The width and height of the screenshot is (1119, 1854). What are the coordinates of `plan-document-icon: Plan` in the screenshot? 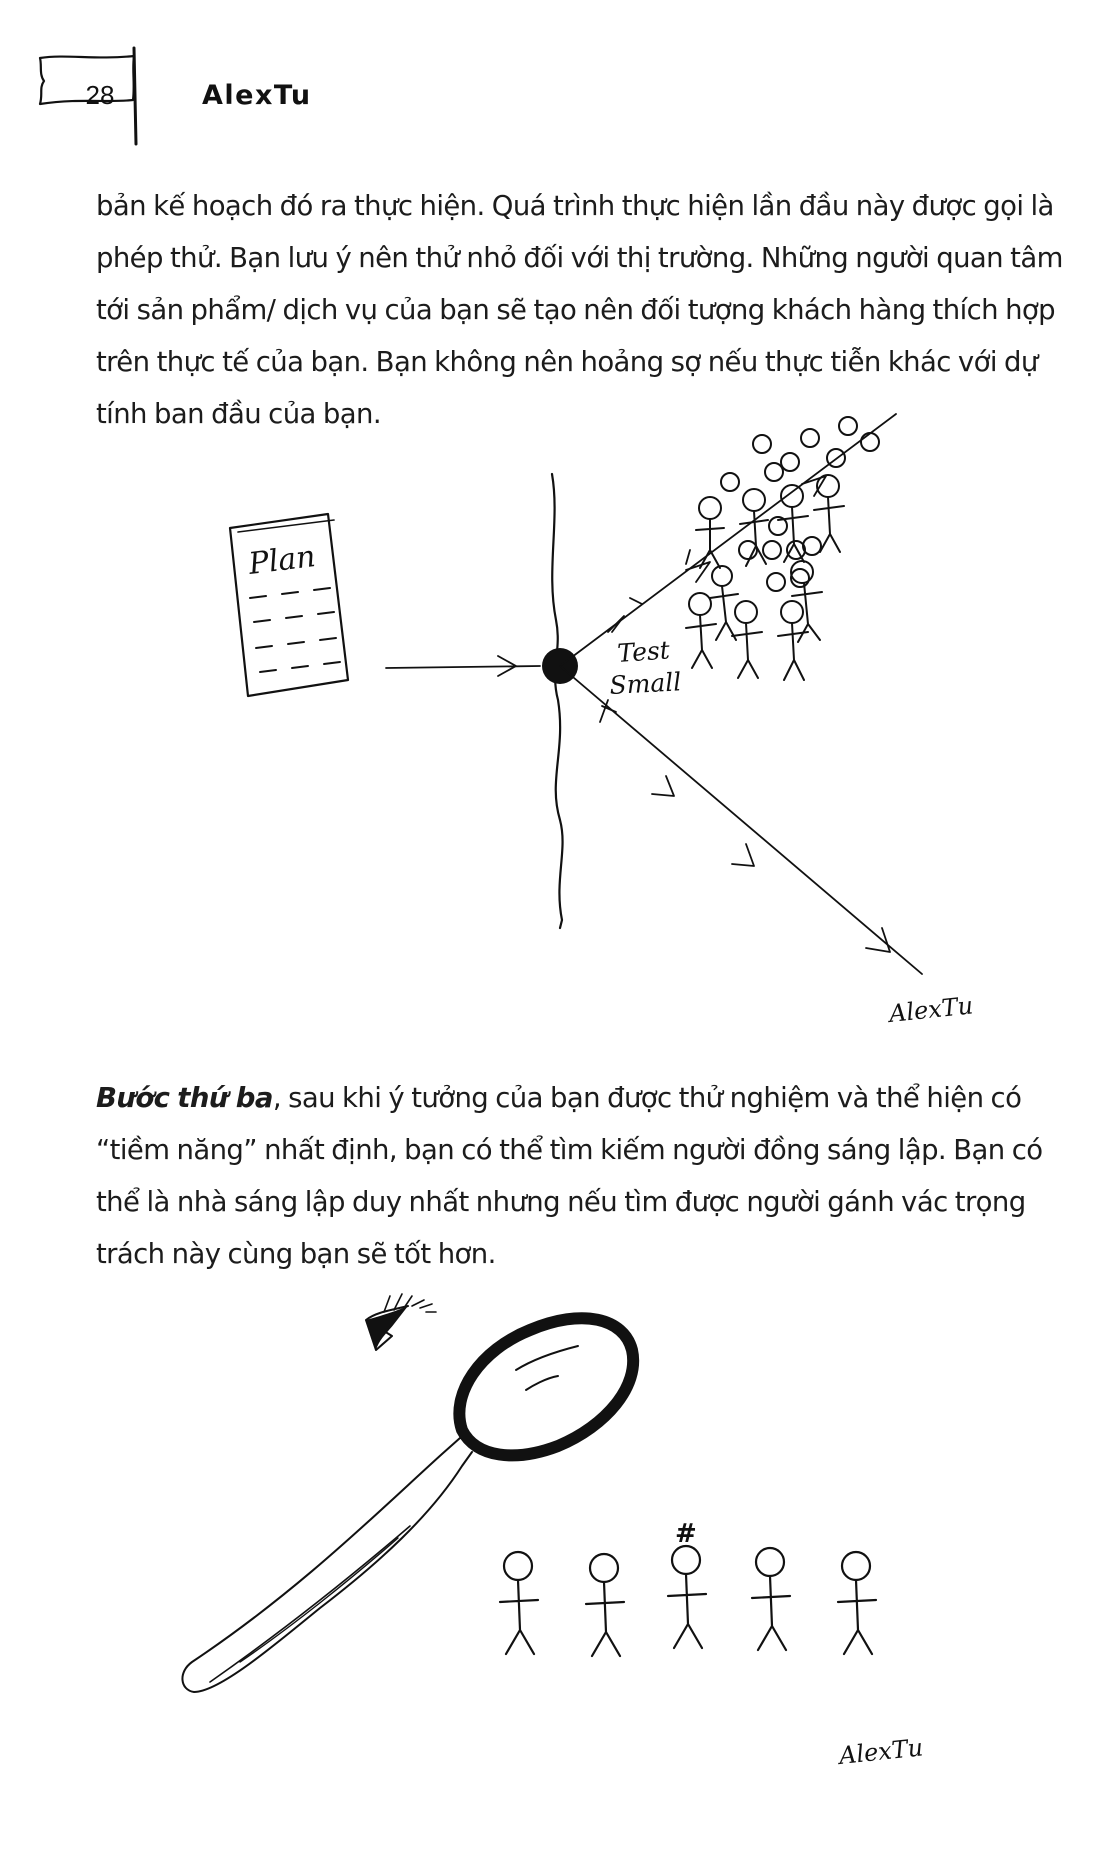 It's located at (289, 605).